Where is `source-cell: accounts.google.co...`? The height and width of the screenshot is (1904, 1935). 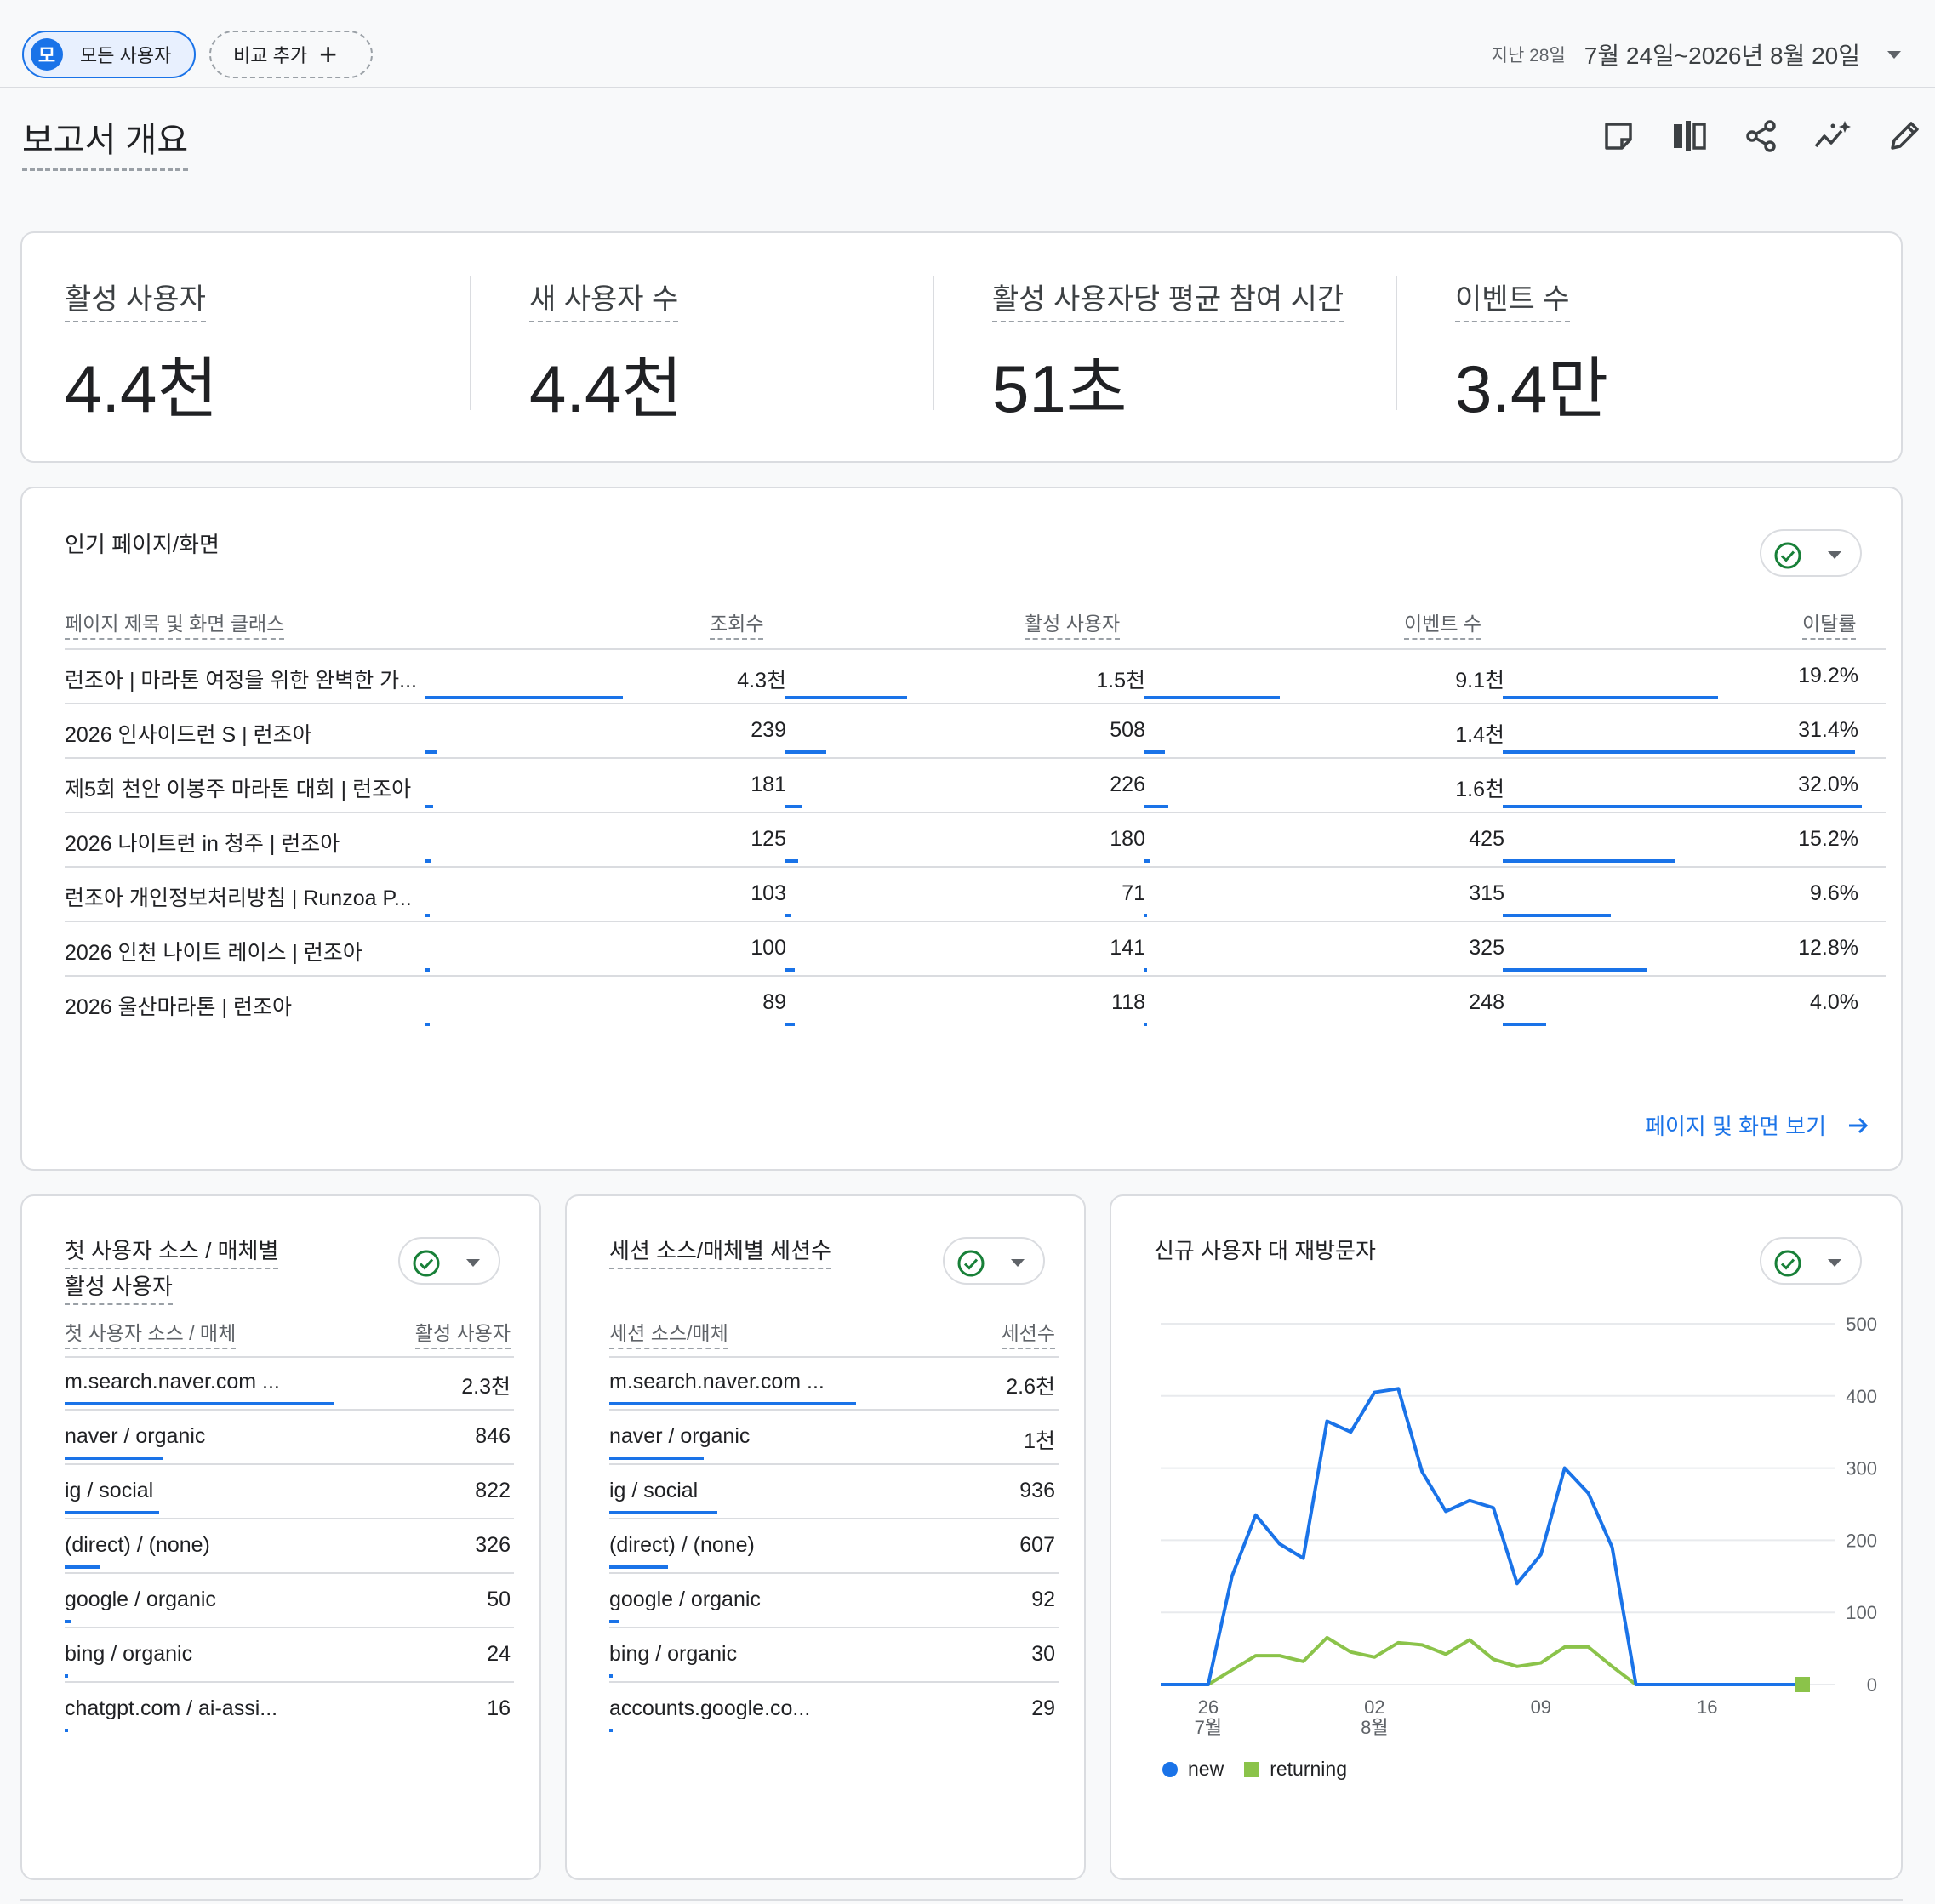 source-cell: accounts.google.co... is located at coordinates (710, 1708).